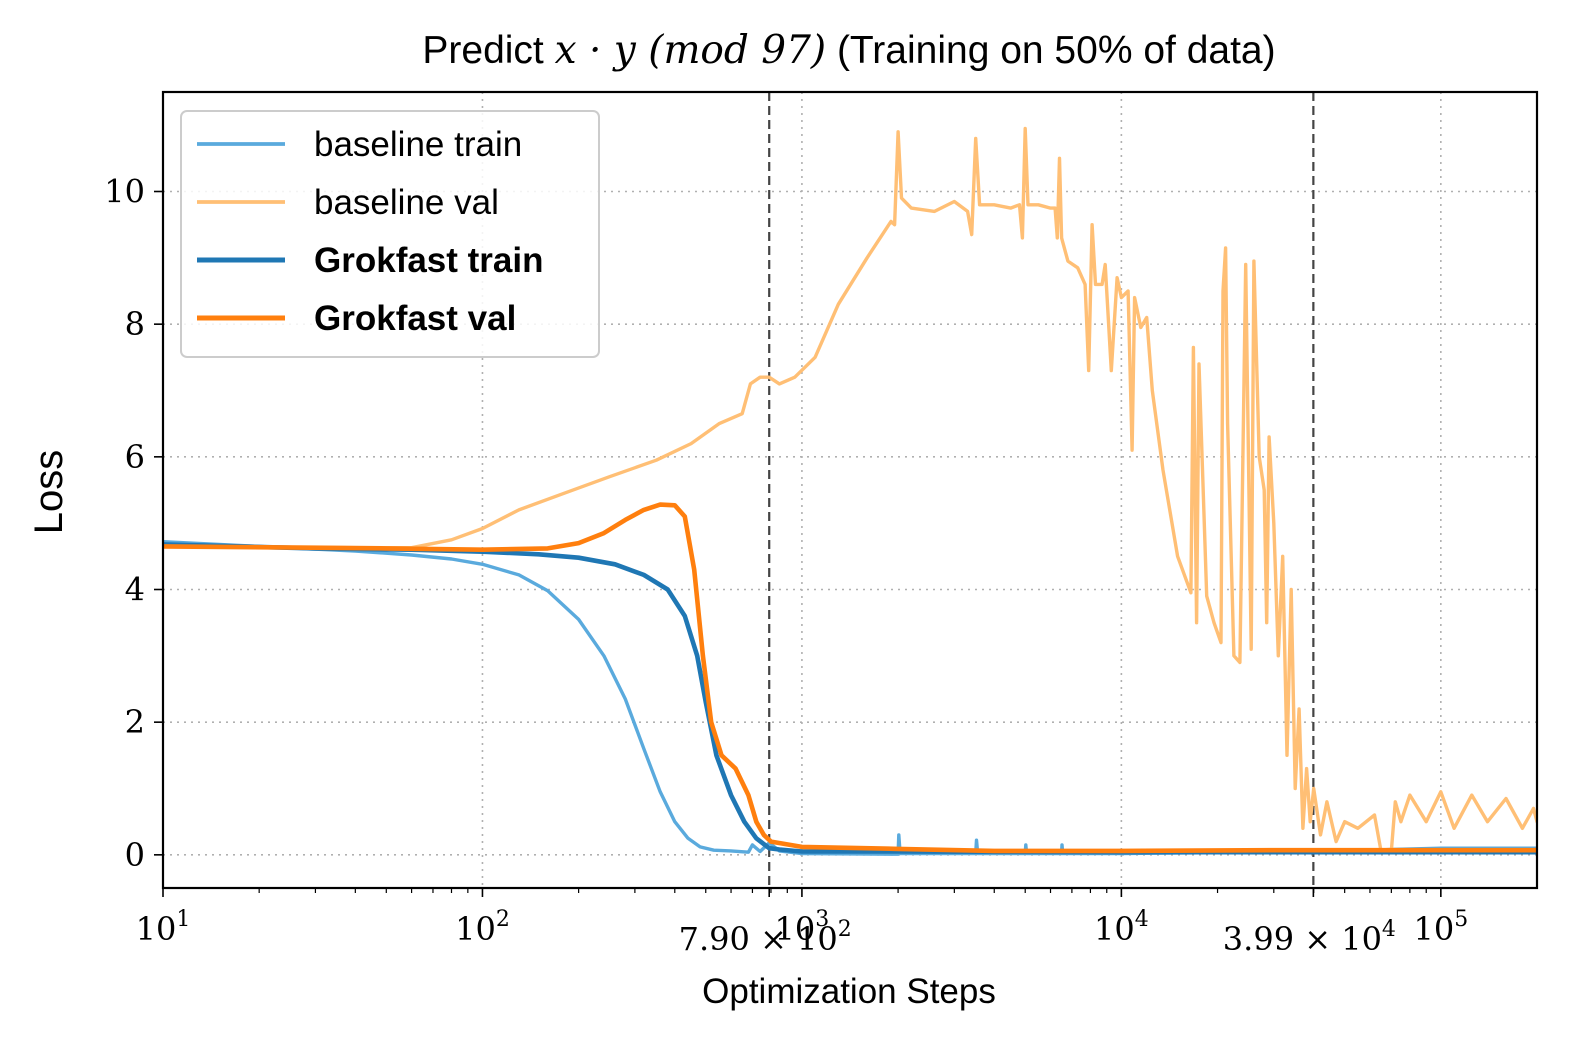 This screenshot has height=1054, width=1588. Describe the element at coordinates (163, 927) in the screenshot. I see `x-tick-label: 10¹` at that location.